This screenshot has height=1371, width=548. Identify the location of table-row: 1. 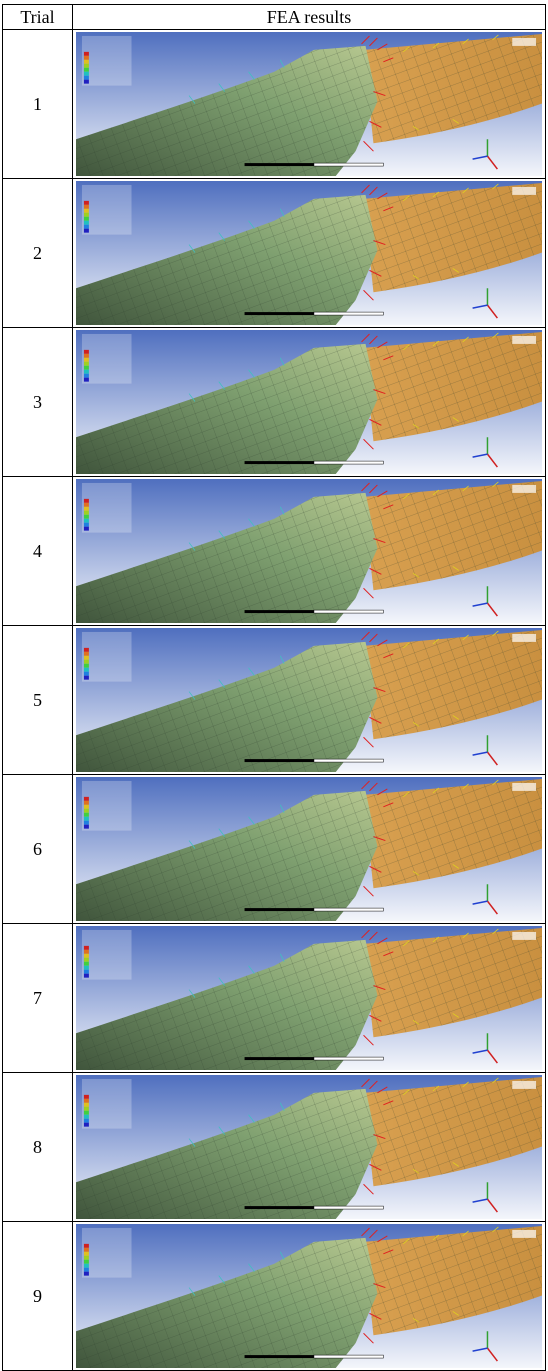
(274, 104).